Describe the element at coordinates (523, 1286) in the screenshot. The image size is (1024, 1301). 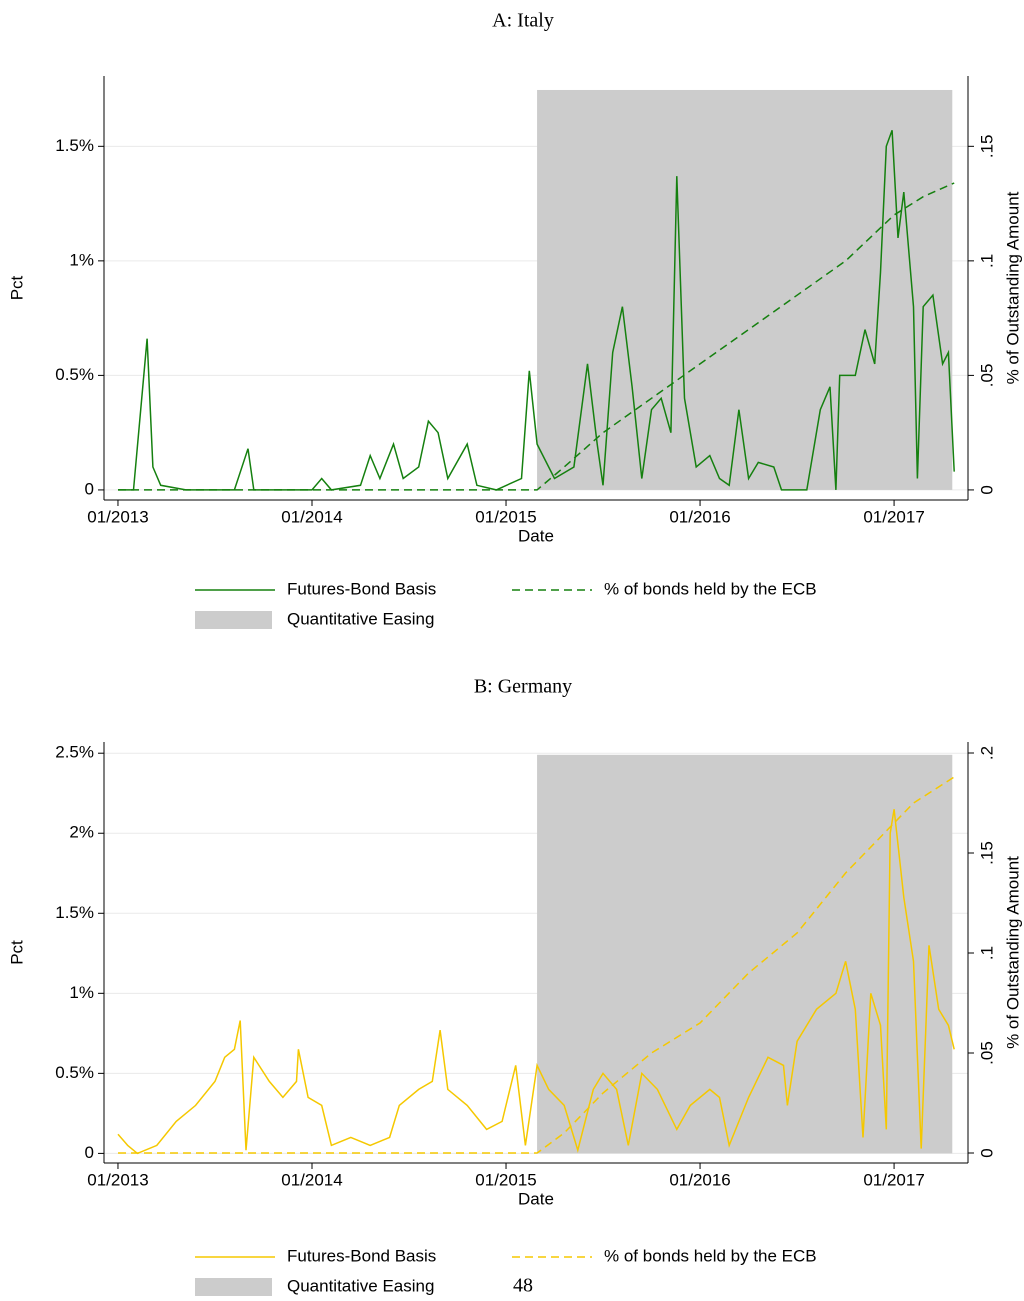
I see `page-number: 48` at that location.